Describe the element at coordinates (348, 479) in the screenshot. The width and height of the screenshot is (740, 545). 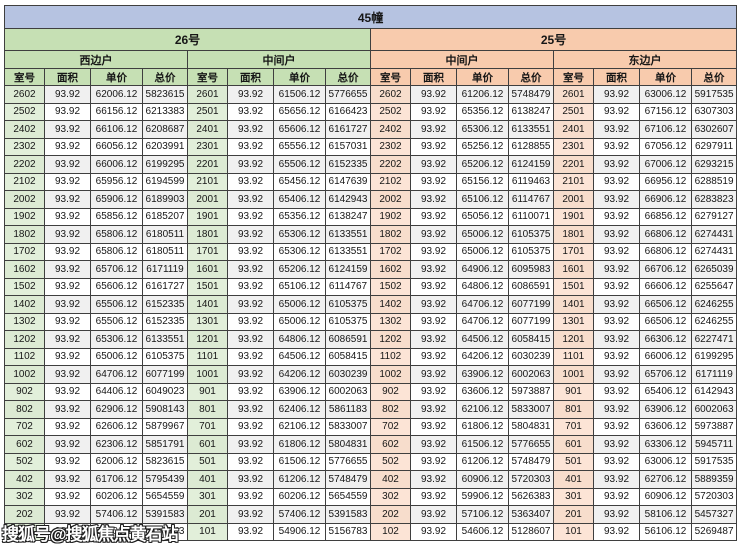
I see `total-price-cell: 5748479` at that location.